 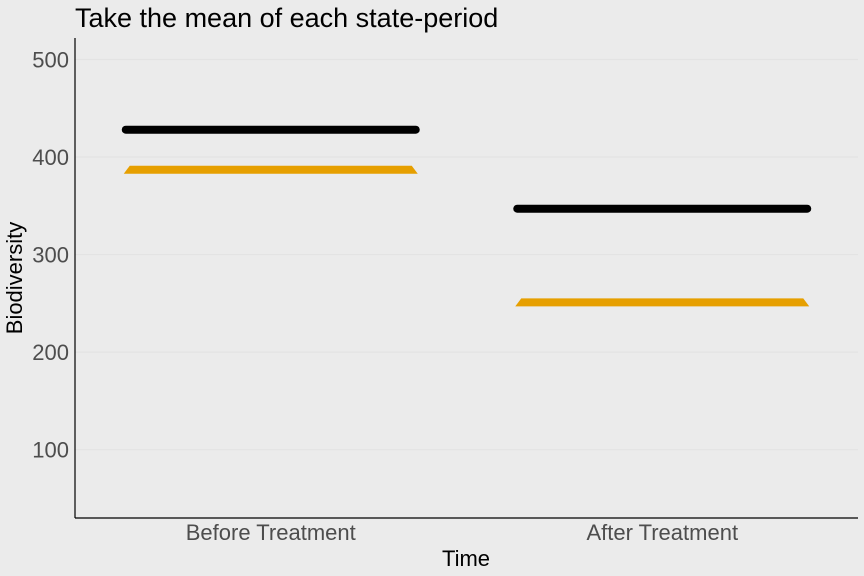 I want to click on y-tick-label: 300, so click(x=50, y=255).